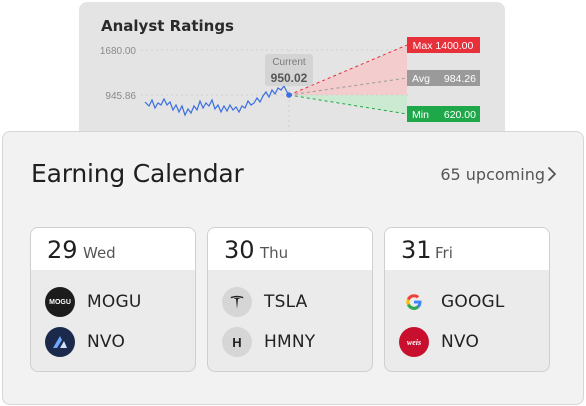  I want to click on max-tag-label: Max 1400.00, so click(443, 46).